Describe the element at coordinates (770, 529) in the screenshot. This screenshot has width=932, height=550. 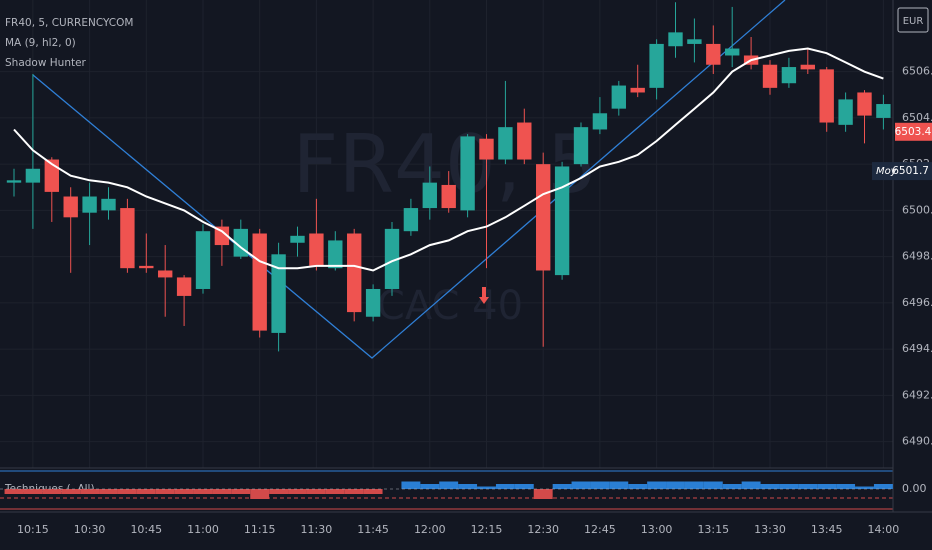
I see `x-tick-label: 13:30` at that location.